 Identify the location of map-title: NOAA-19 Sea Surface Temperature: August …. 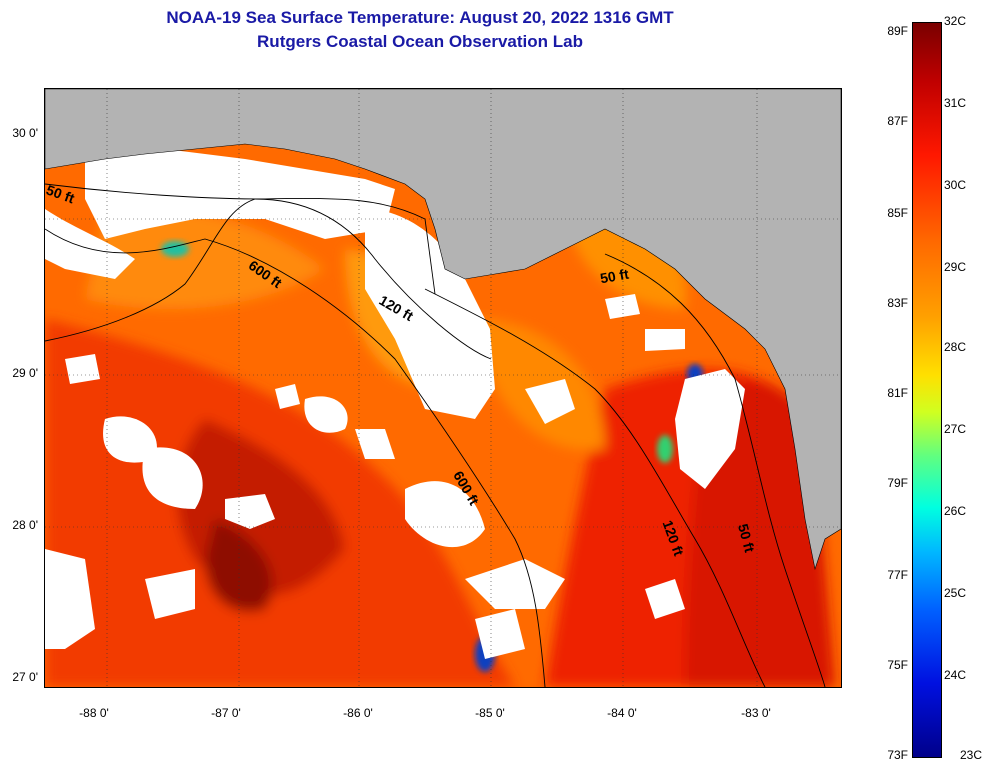
(420, 17).